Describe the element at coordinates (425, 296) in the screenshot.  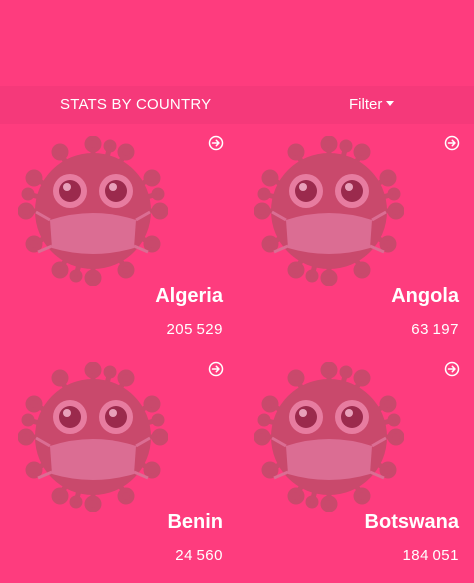
I see `country-name: Angola` at that location.